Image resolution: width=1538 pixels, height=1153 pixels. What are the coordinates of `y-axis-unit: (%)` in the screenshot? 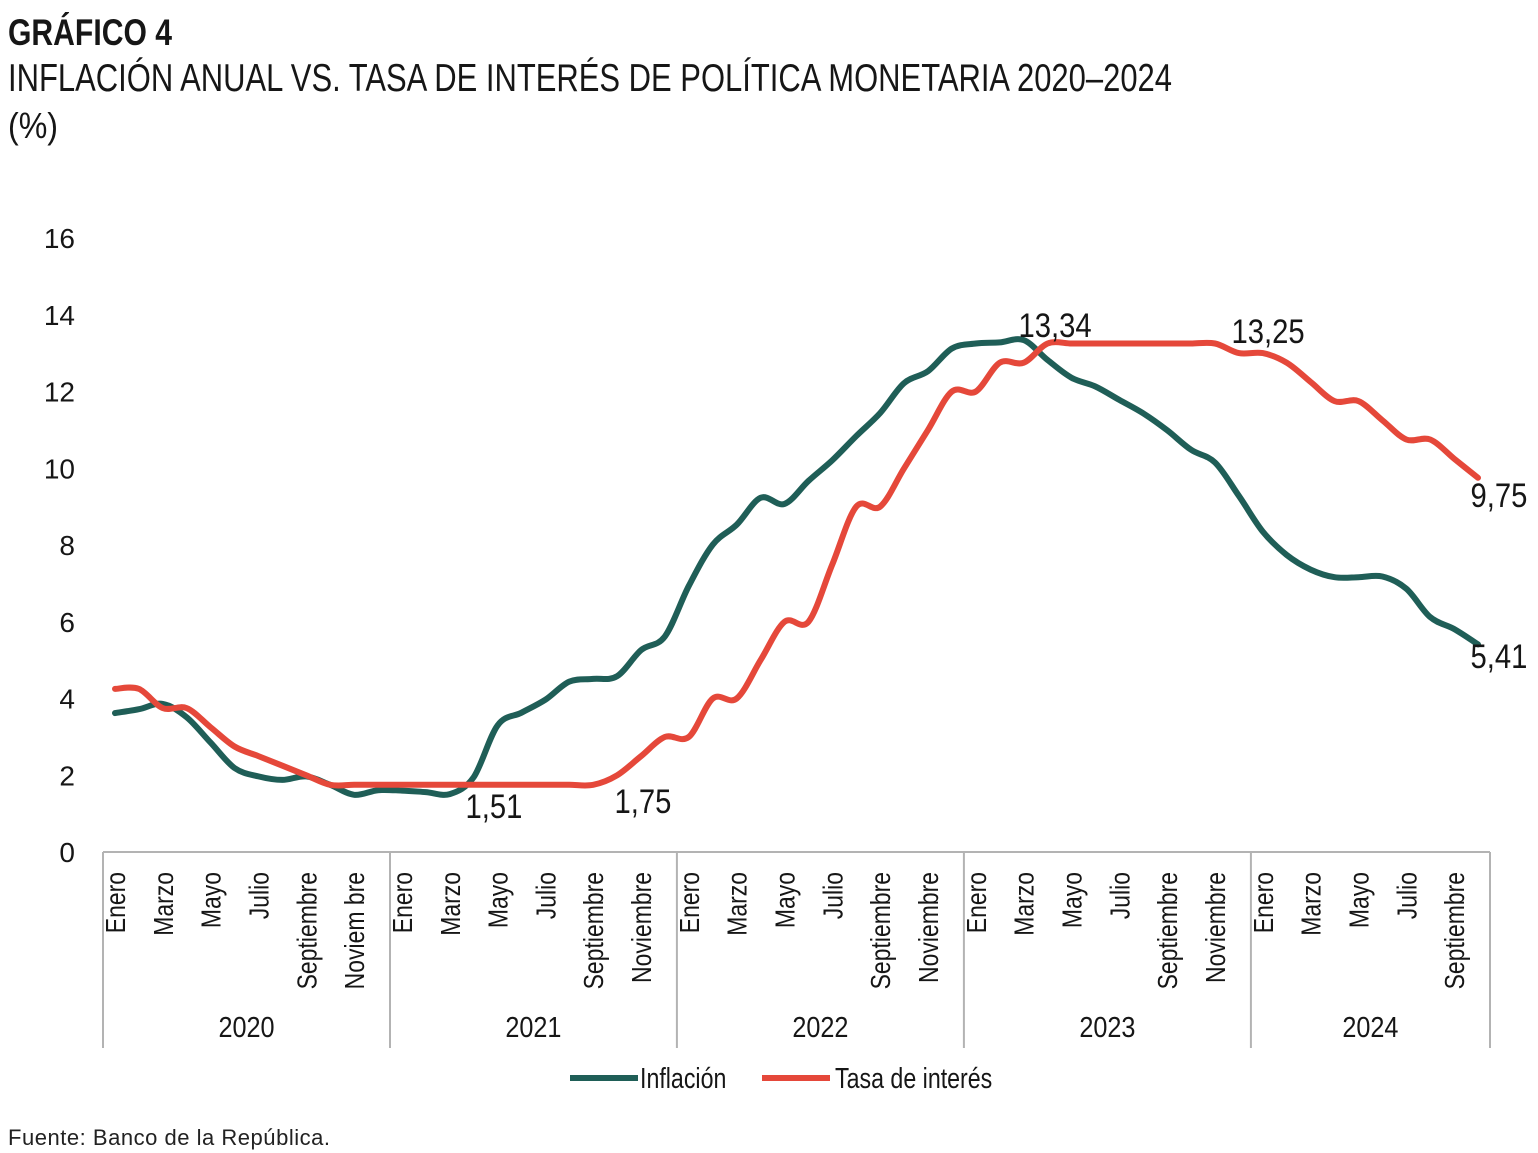 It's located at (33, 125).